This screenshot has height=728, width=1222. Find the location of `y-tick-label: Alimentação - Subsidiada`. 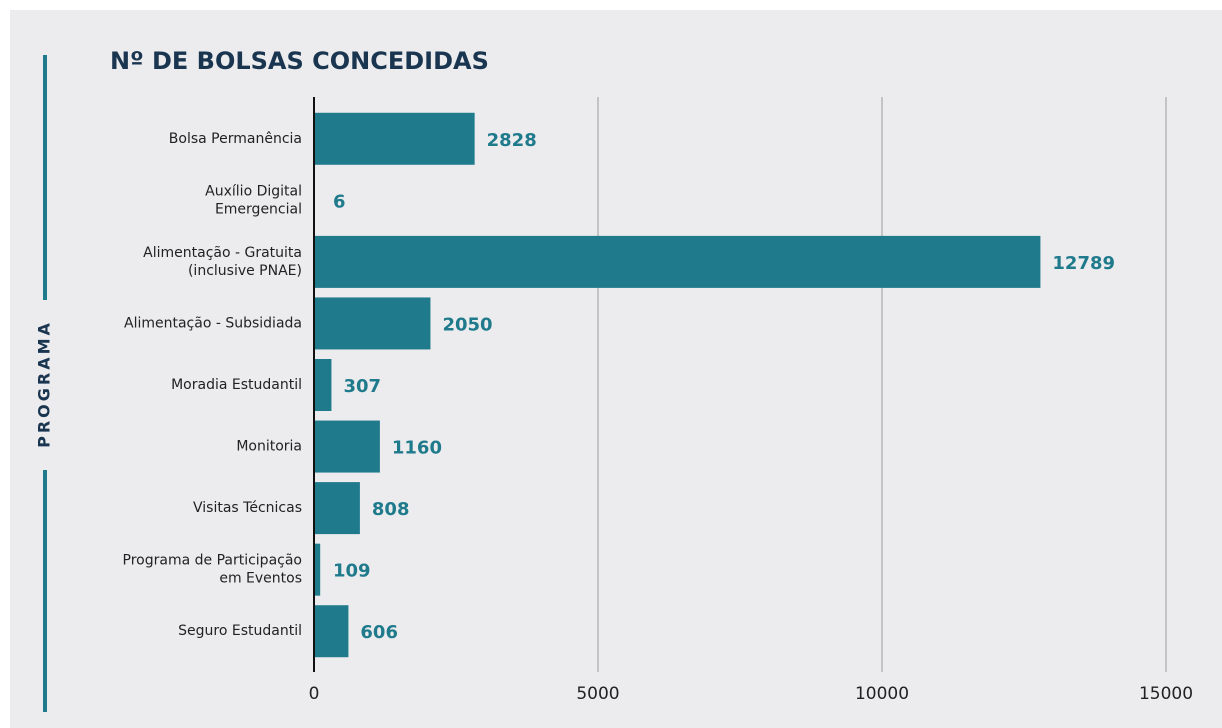

y-tick-label: Alimentação - Subsidiada is located at coordinates (213, 323).